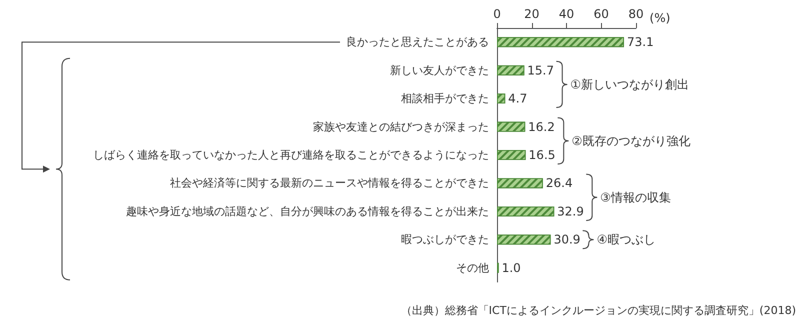 This screenshot has width=804, height=324. What do you see at coordinates (439, 70) in the screenshot?
I see `y-tick-label: 新しい友人ができた` at bounding box center [439, 70].